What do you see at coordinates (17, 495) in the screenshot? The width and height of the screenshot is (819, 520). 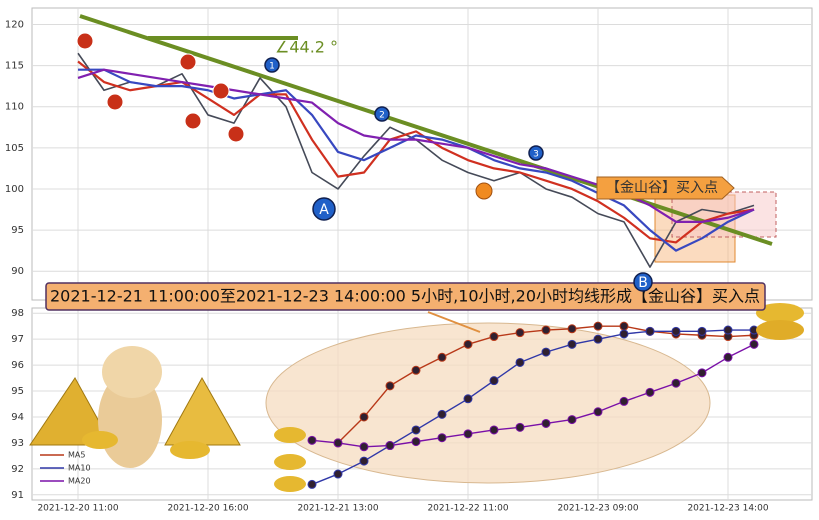 I see `y-tick-label: 91` at bounding box center [17, 495].